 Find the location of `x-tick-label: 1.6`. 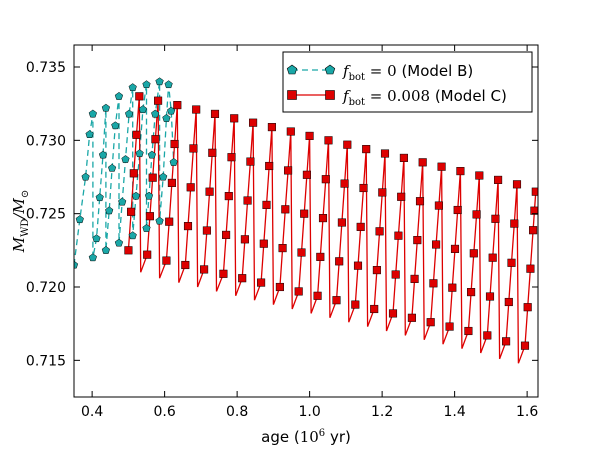

x-tick-label: 1.6 is located at coordinates (527, 412).